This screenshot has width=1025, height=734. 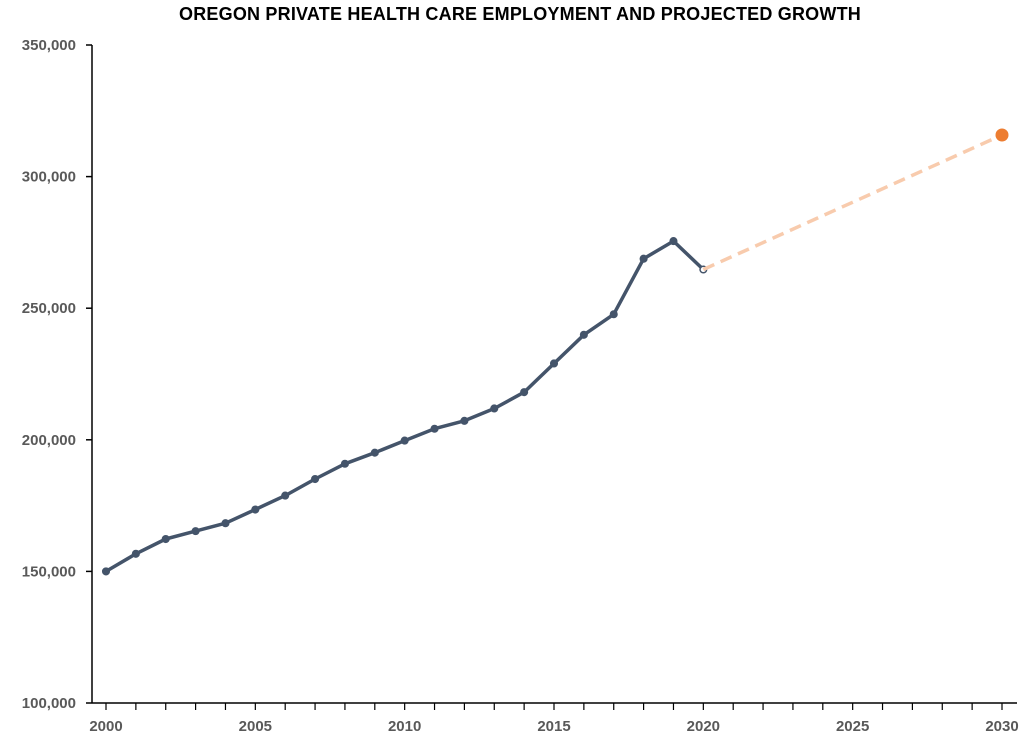 I want to click on x-tick-label: 2010, so click(x=404, y=726).